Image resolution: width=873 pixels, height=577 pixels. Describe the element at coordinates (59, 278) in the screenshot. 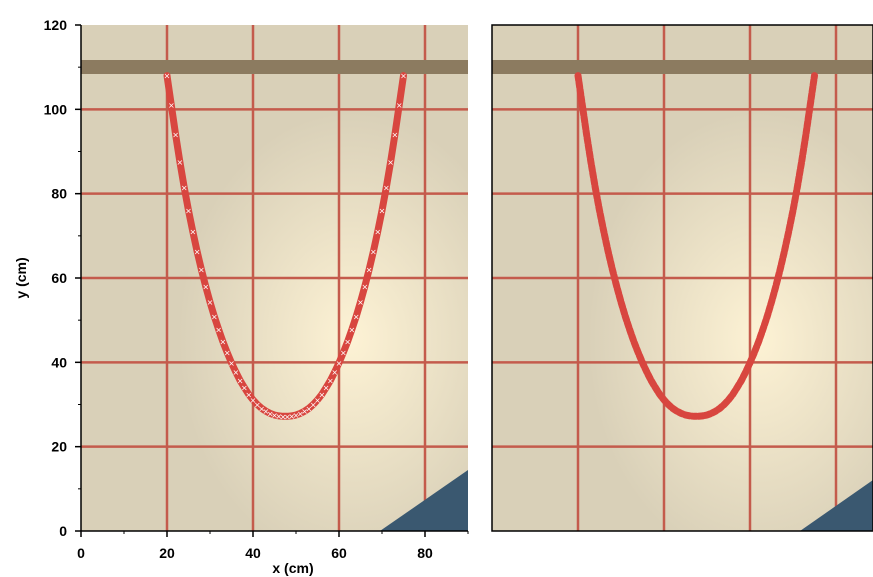

I see `y-tick-label: 60` at that location.